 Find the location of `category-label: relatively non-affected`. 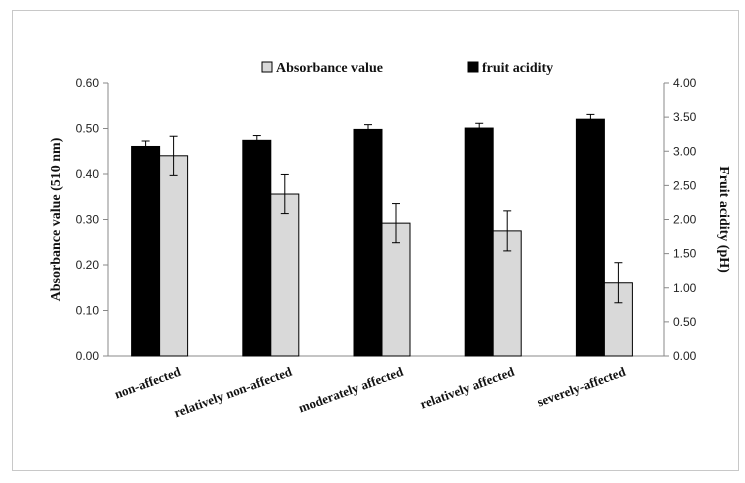

category-label: relatively non-affected is located at coordinates (233, 391).